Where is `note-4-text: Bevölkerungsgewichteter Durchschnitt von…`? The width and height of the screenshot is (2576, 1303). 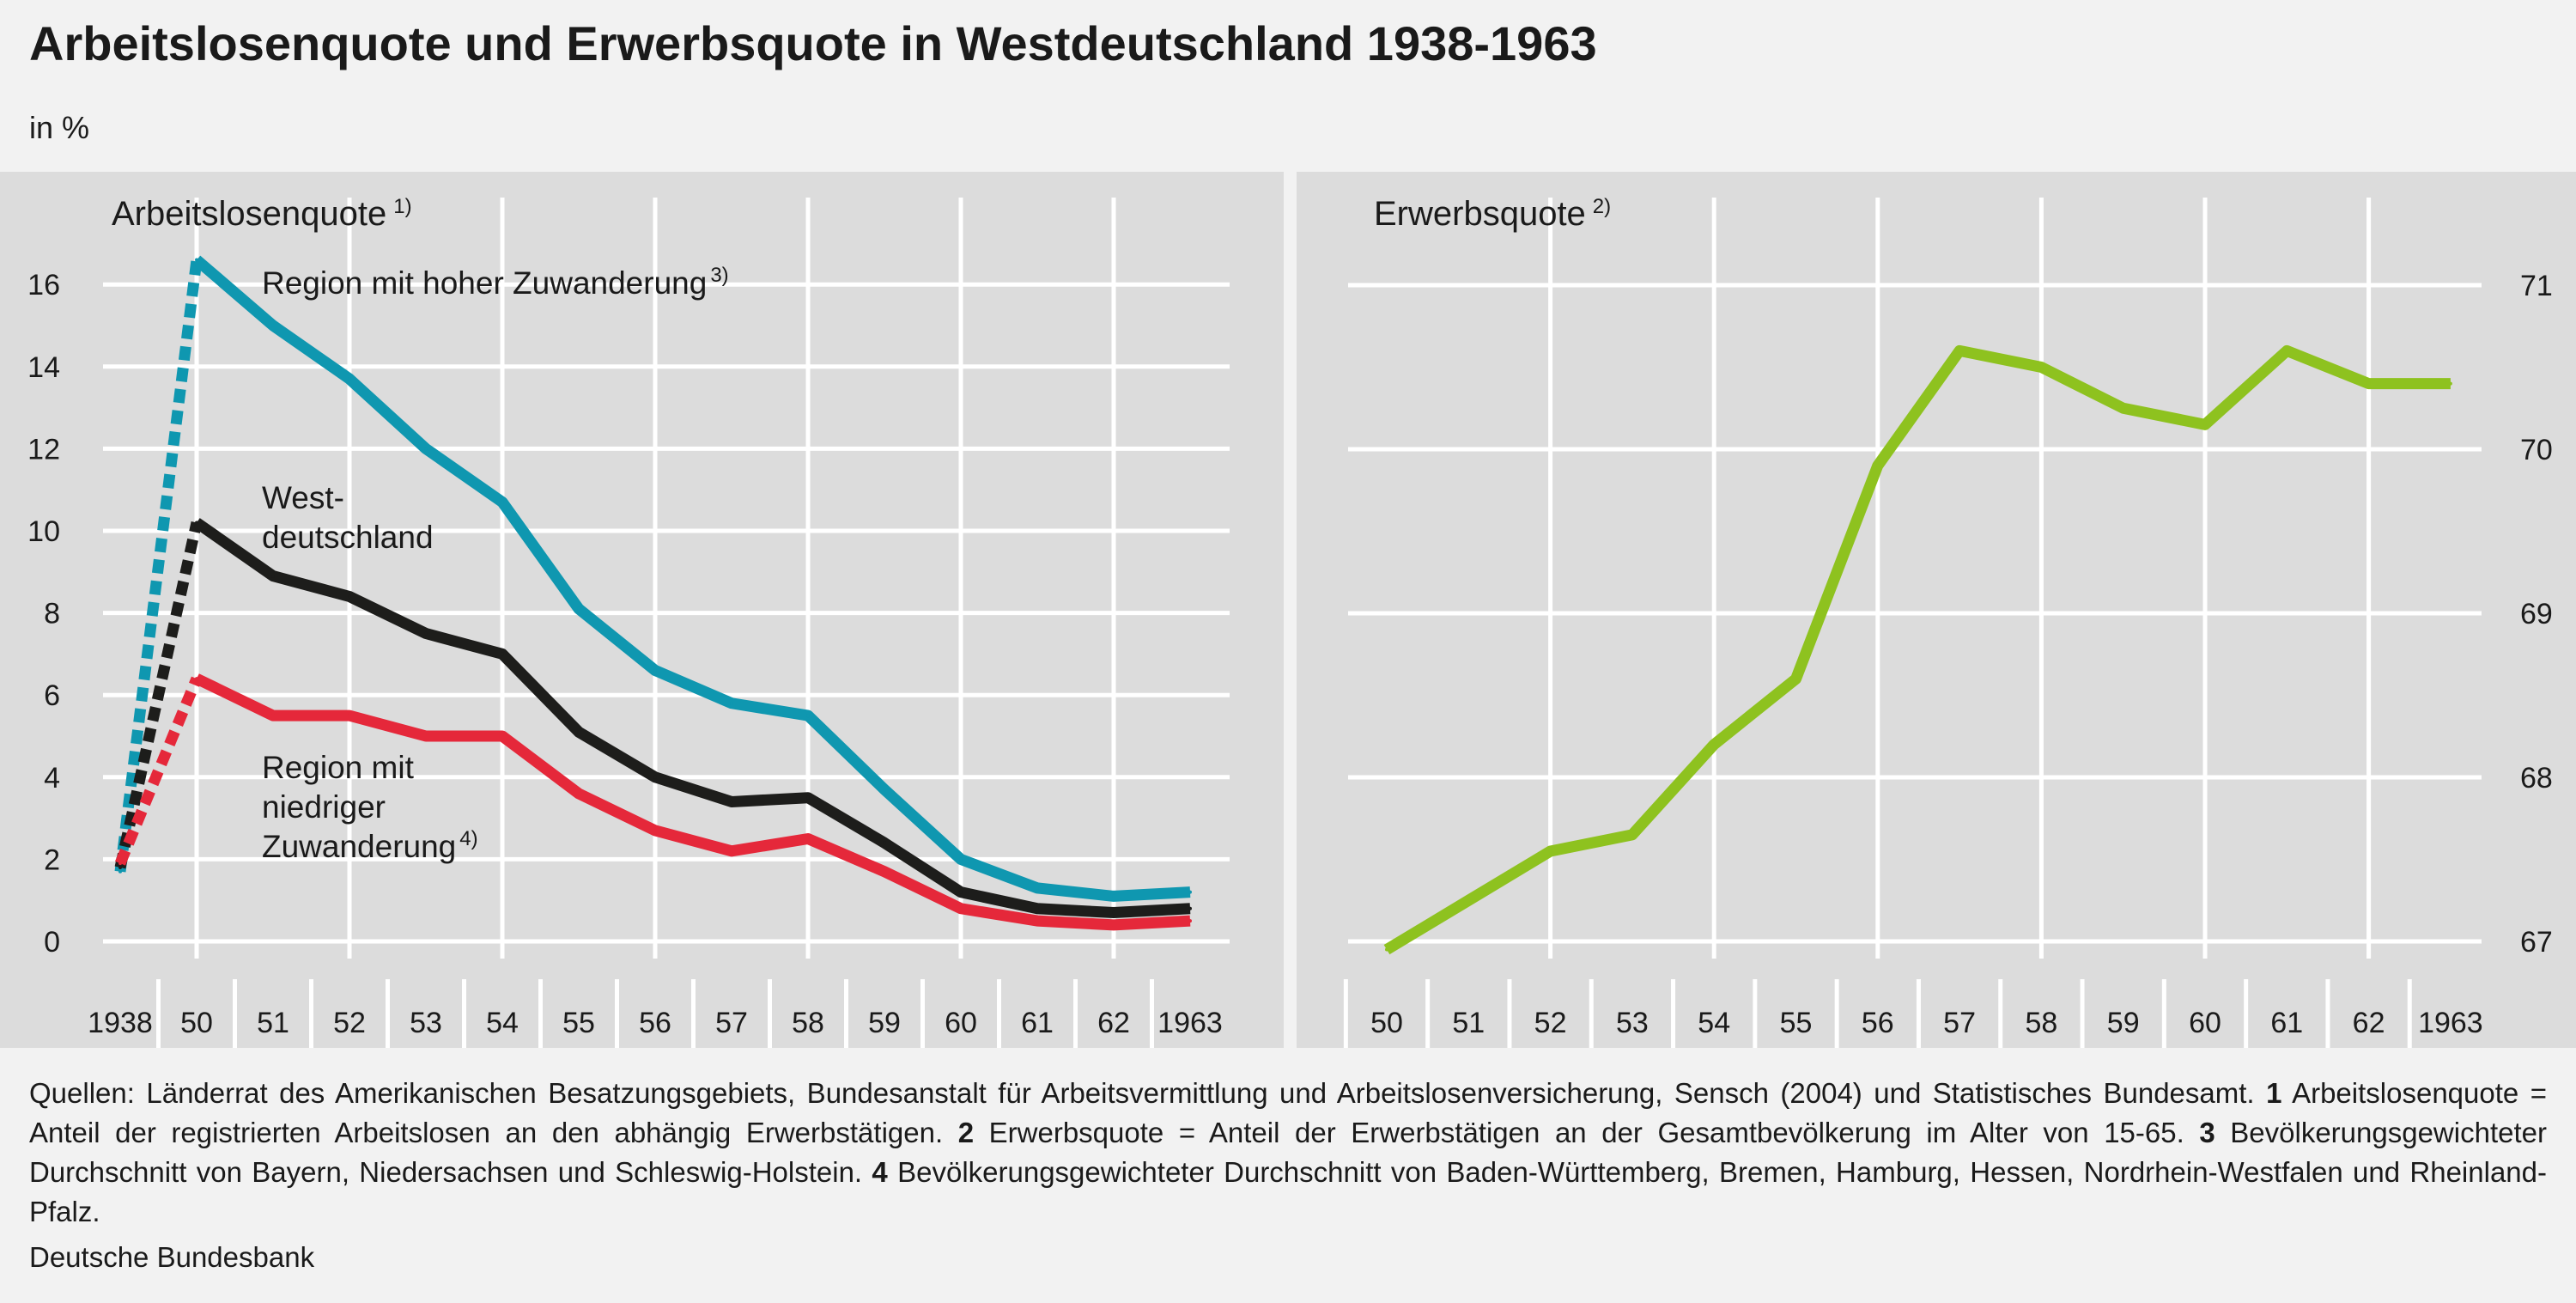
note-4-text: Bevölkerungsgewichteter Durchschnitt von… is located at coordinates (1288, 1191).